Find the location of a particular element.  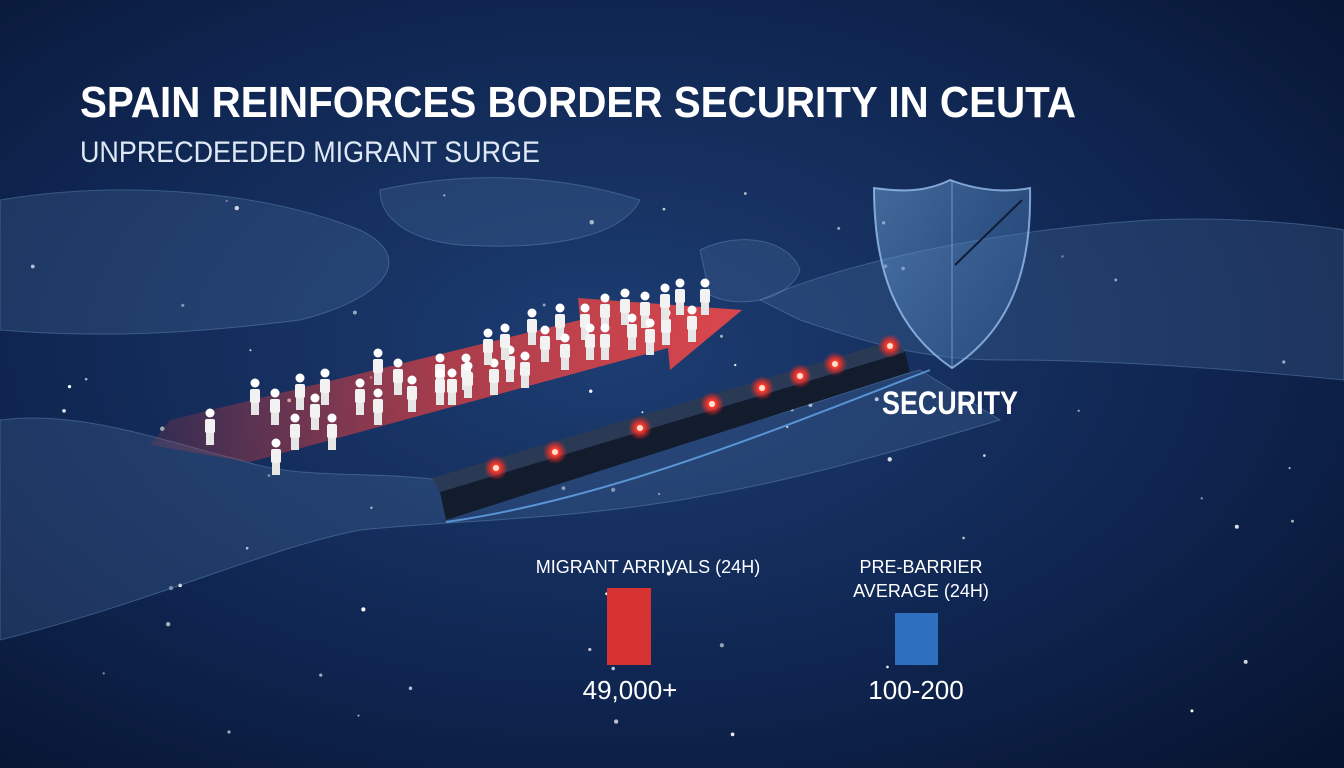

subtitle: UNPRECDEEDED MIGRANT SURGE is located at coordinates (310, 152).